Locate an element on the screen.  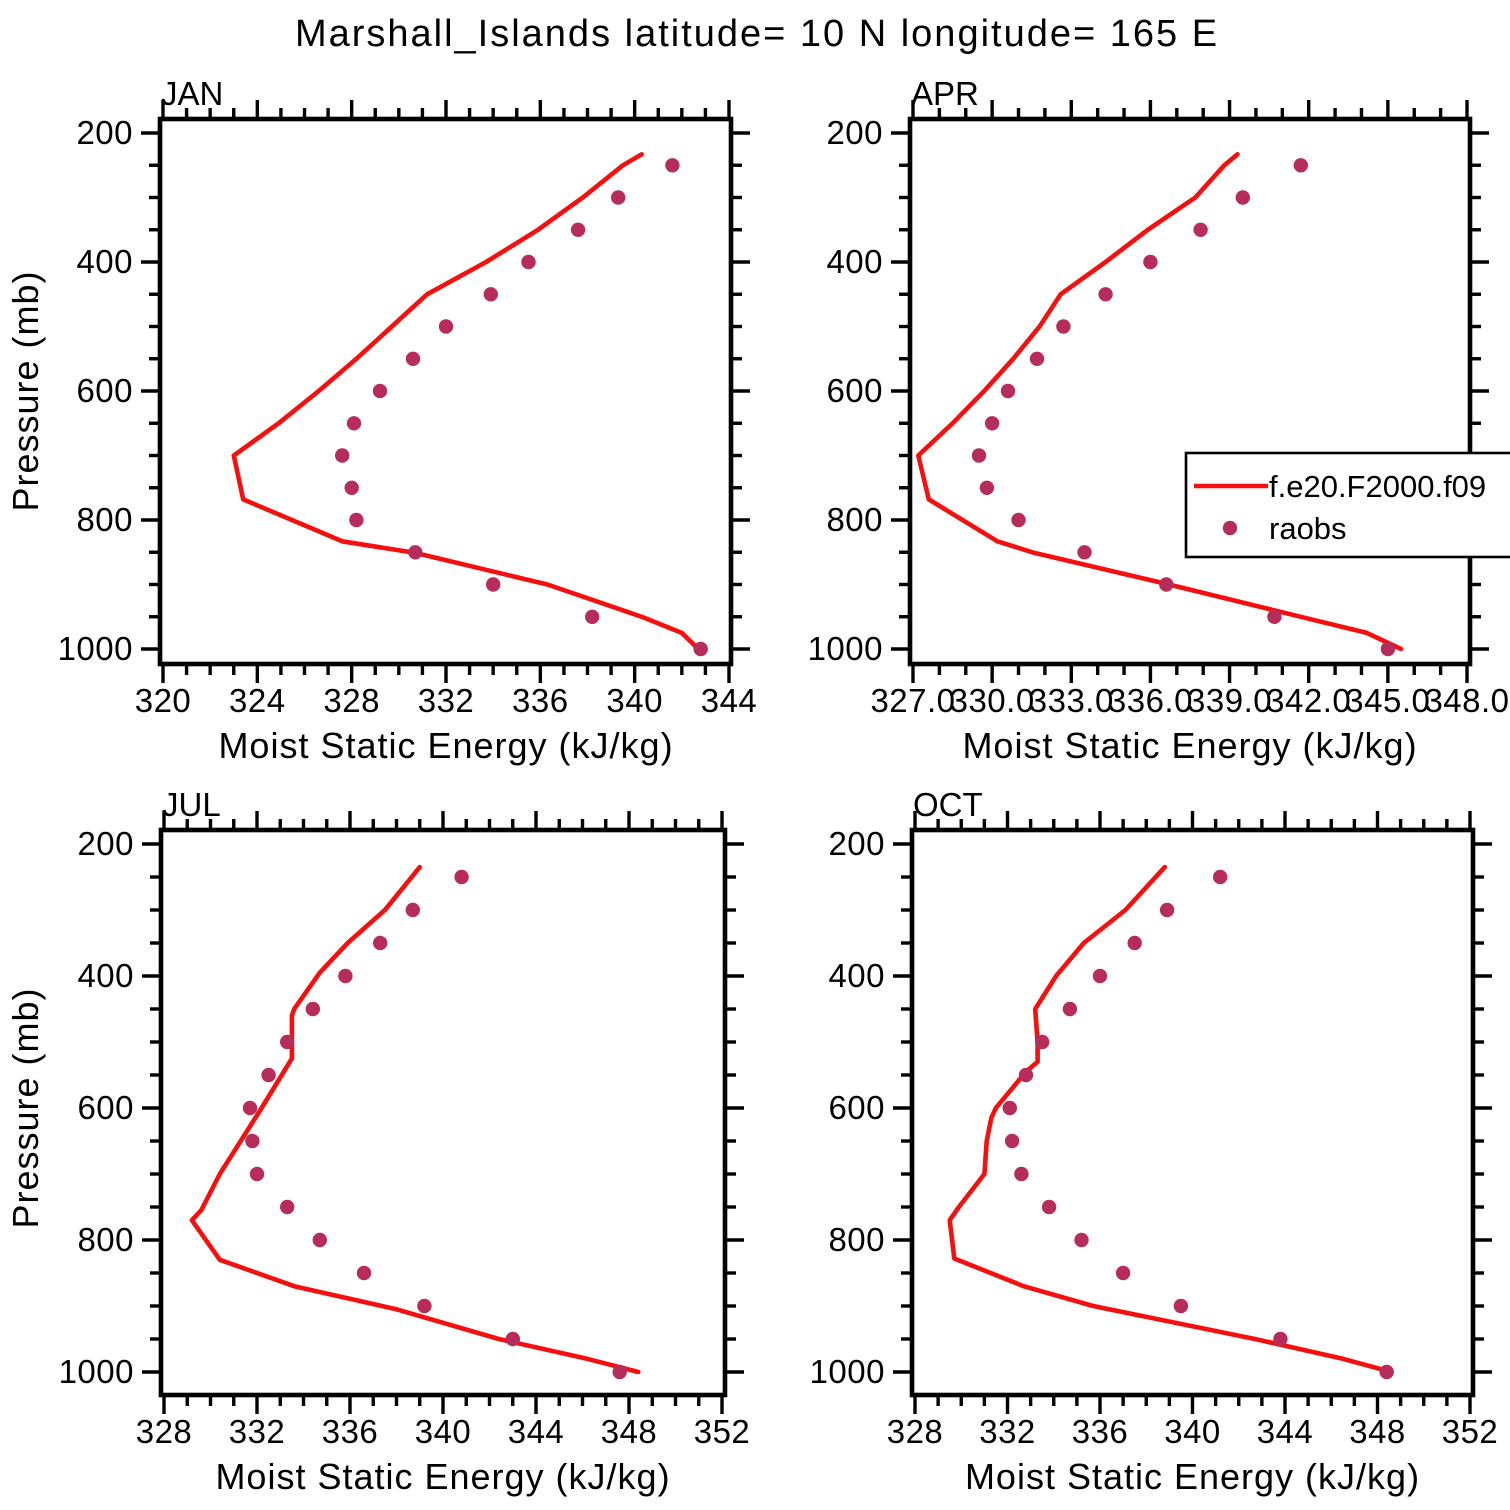
x-tick-label: 339.0 is located at coordinates (1229, 700).